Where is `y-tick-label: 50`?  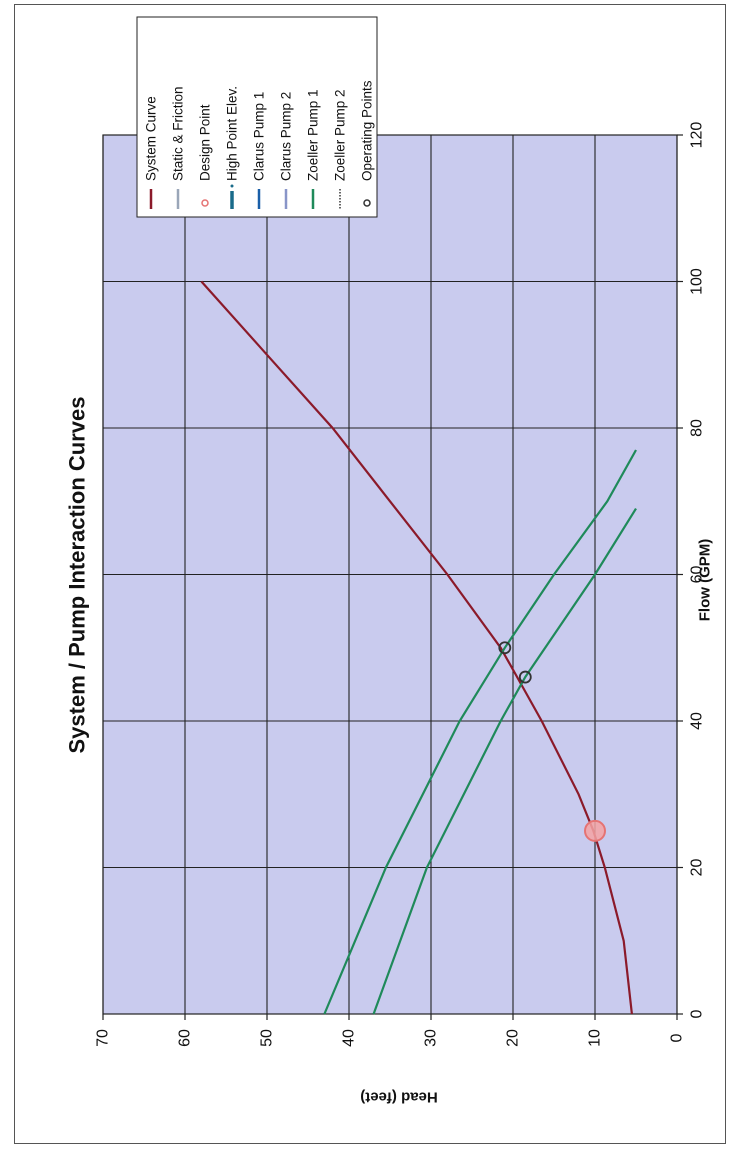
y-tick-label: 50 is located at coordinates (267, 1038).